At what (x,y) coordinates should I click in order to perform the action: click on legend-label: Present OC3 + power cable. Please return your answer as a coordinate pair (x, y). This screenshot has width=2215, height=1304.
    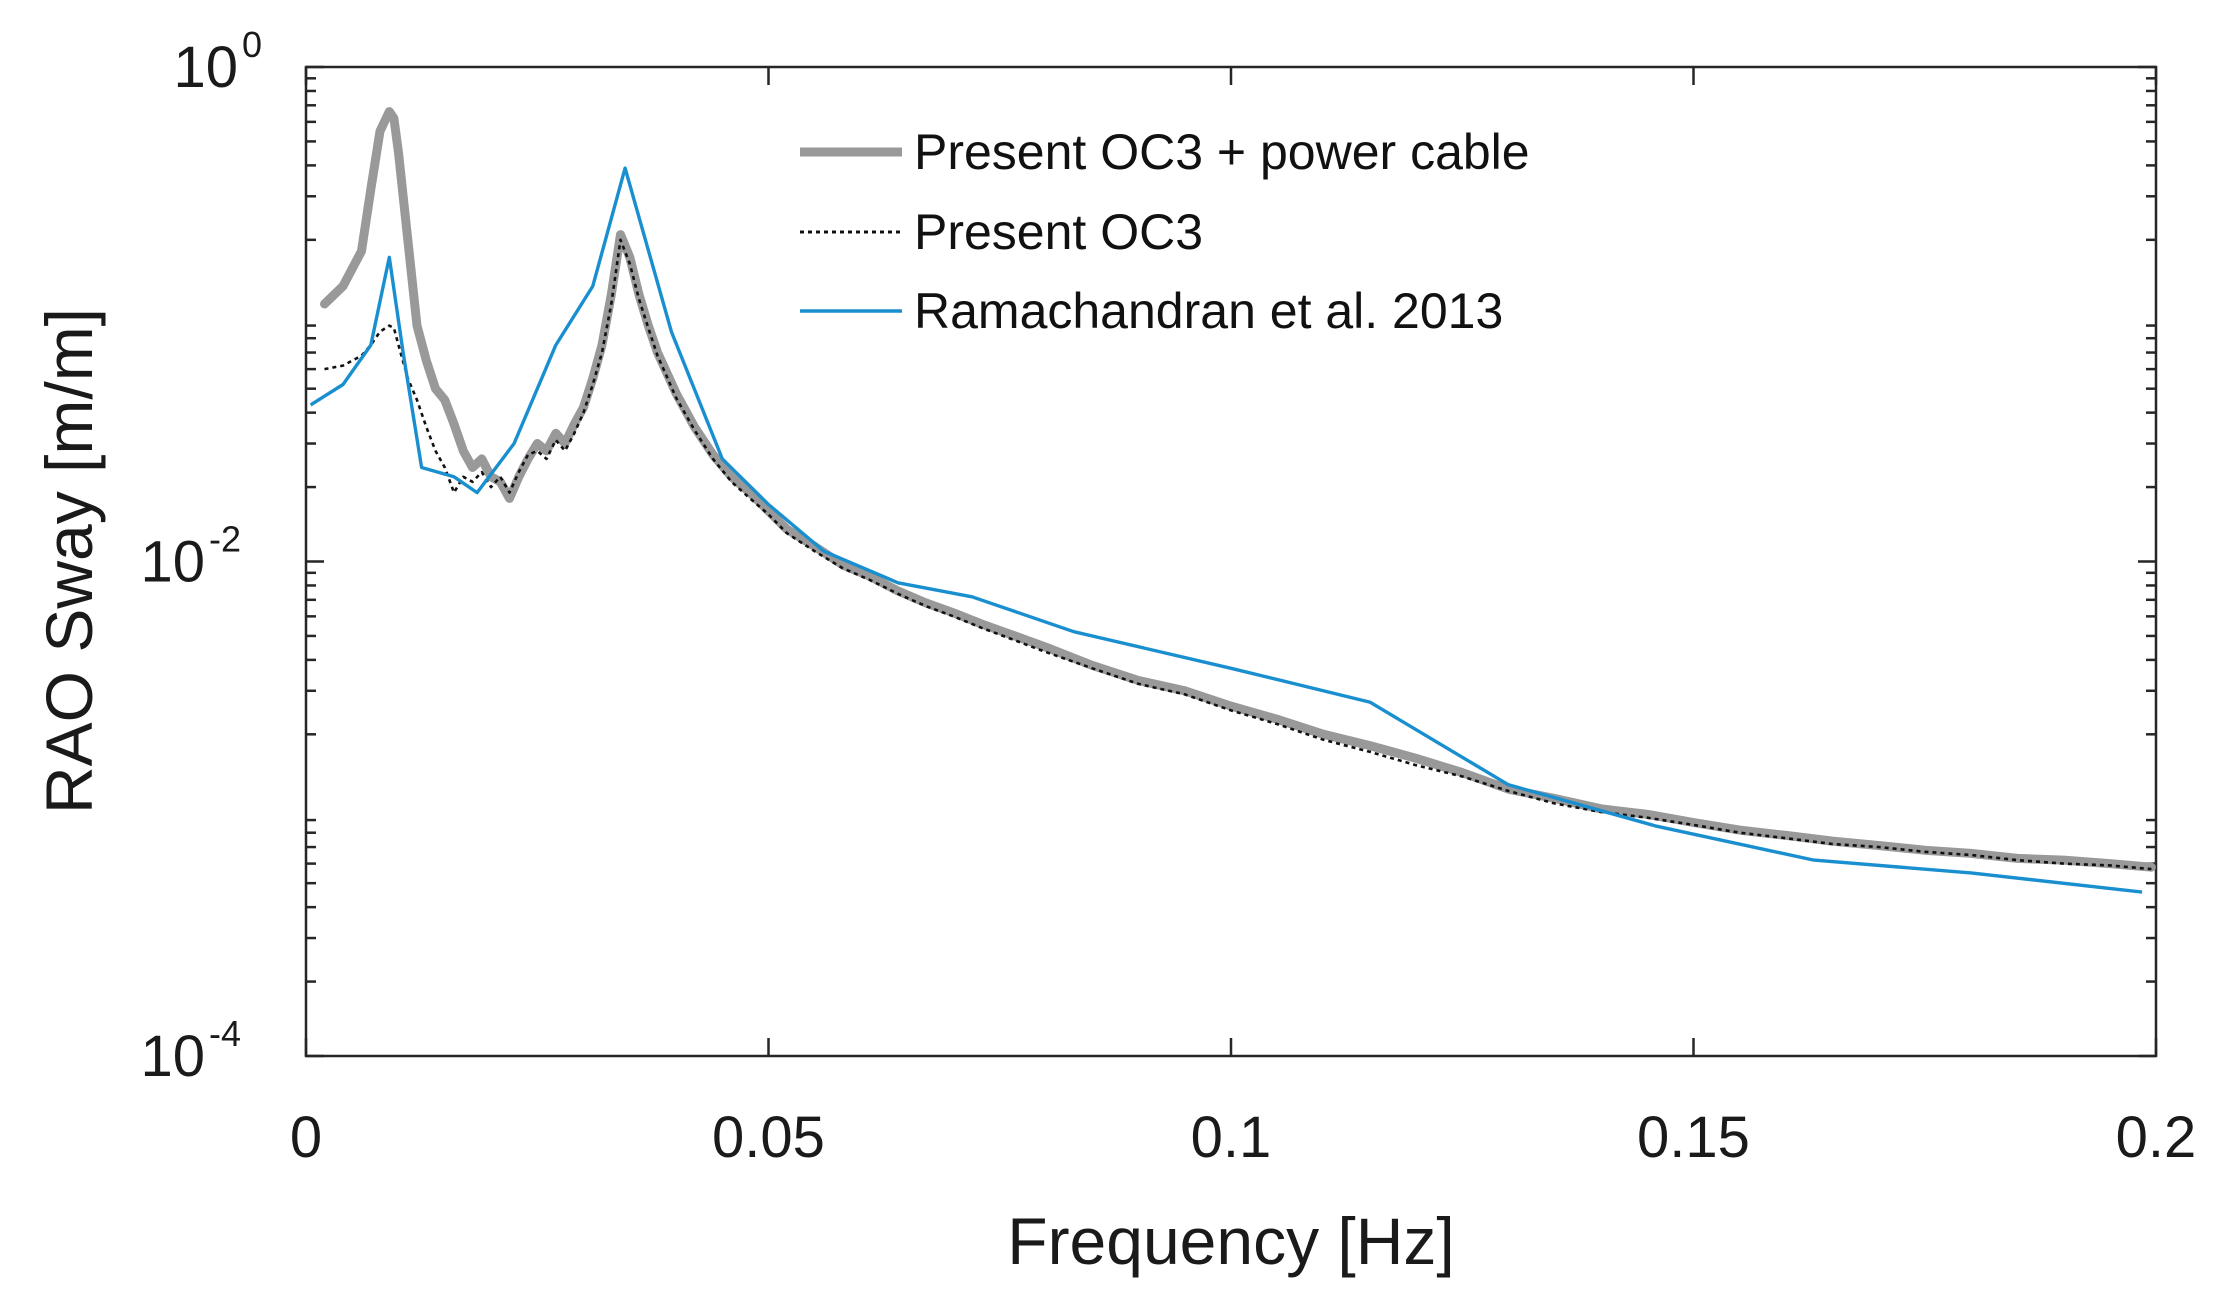
    Looking at the image, I should click on (1222, 152).